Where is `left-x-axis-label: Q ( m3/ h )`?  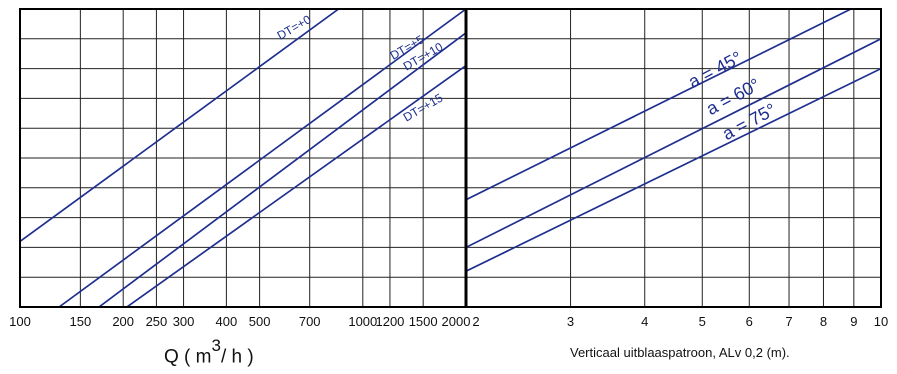 left-x-axis-label: Q ( m3/ h ) is located at coordinates (209, 352).